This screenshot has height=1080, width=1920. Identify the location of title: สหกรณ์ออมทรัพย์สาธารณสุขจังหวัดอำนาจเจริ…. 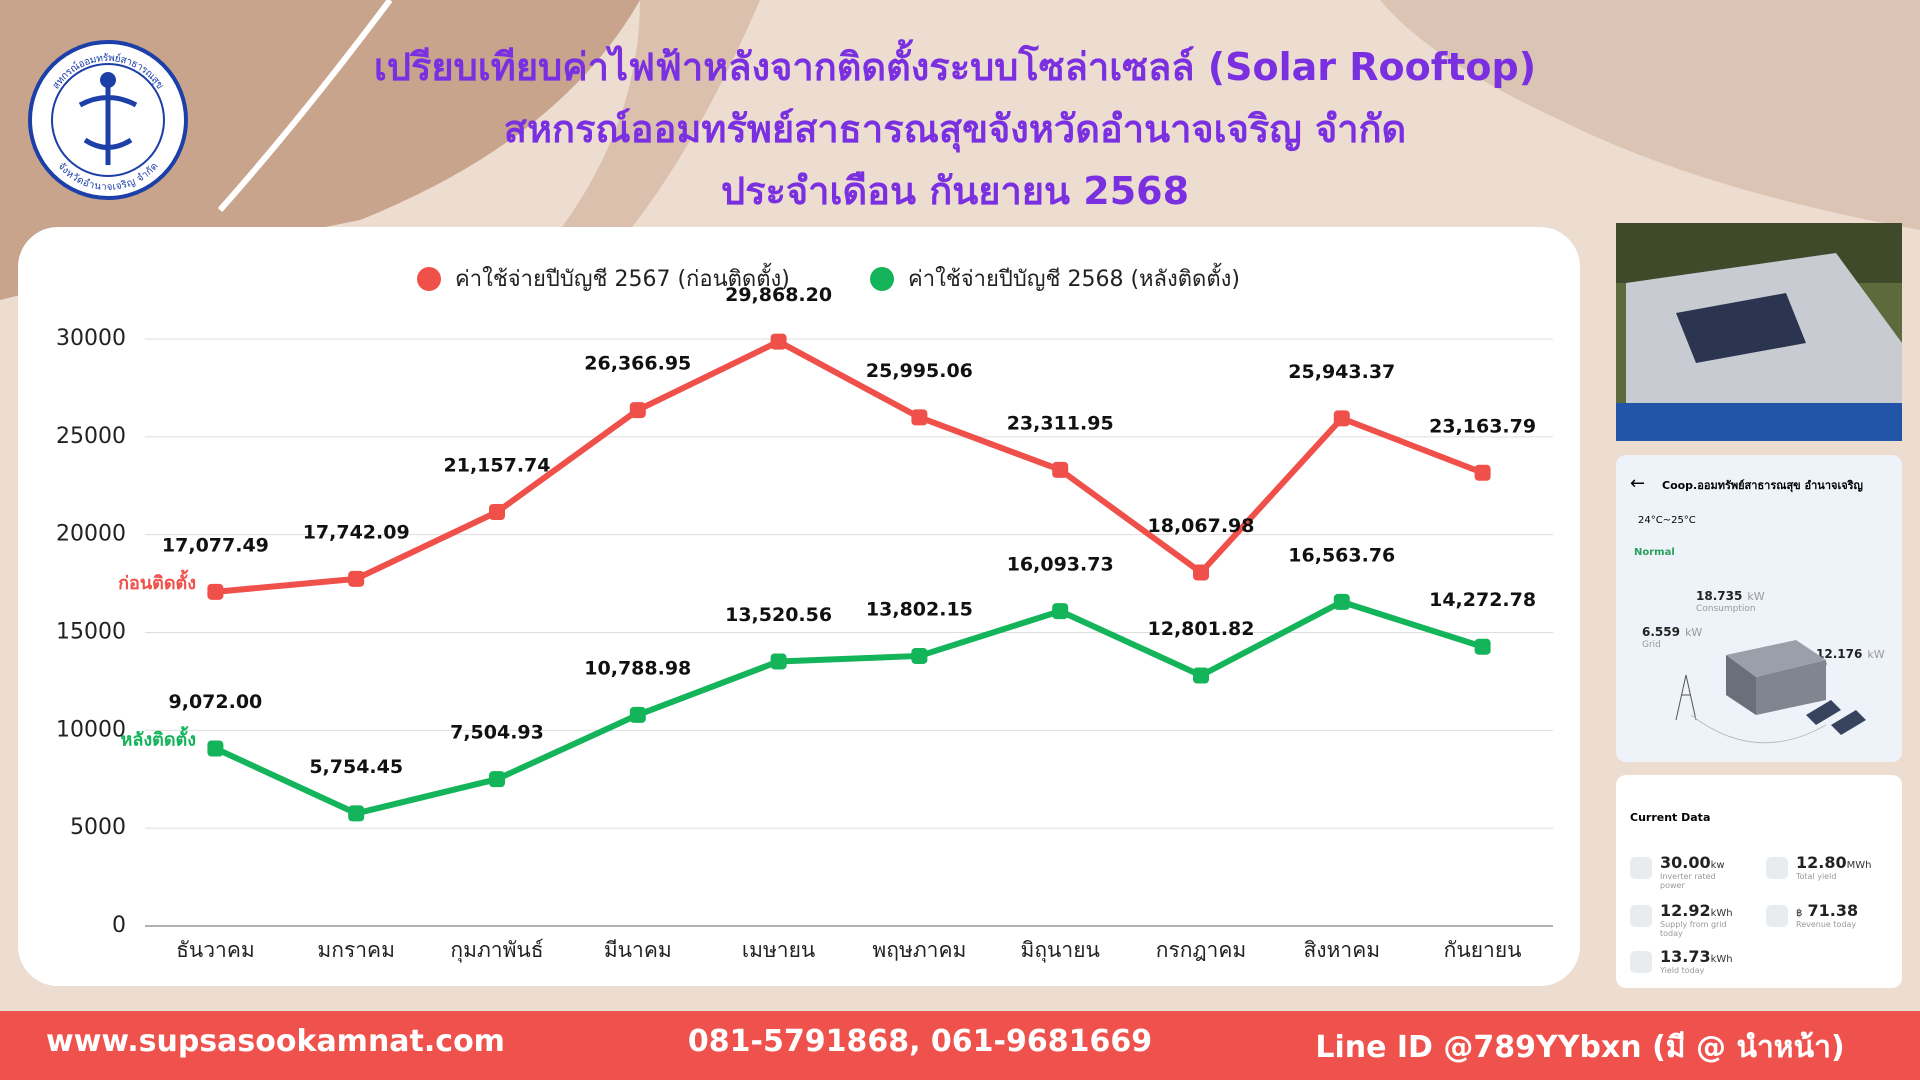
(955, 129).